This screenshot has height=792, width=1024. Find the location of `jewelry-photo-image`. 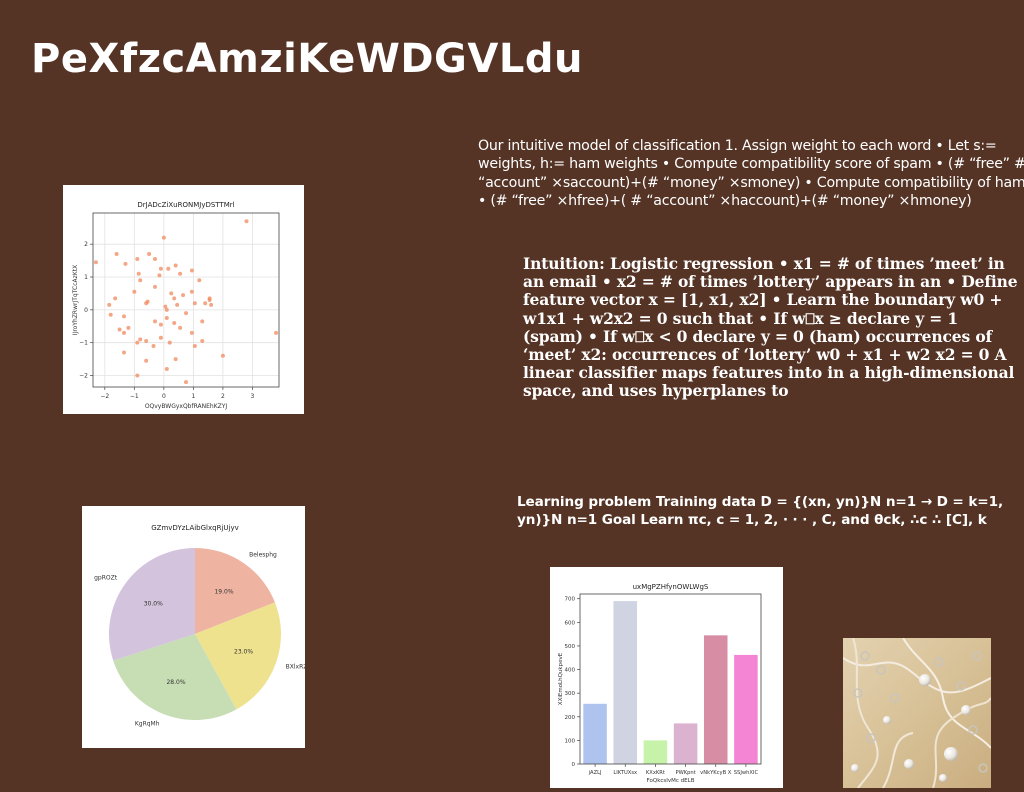

jewelry-photo-image is located at coordinates (917, 713).